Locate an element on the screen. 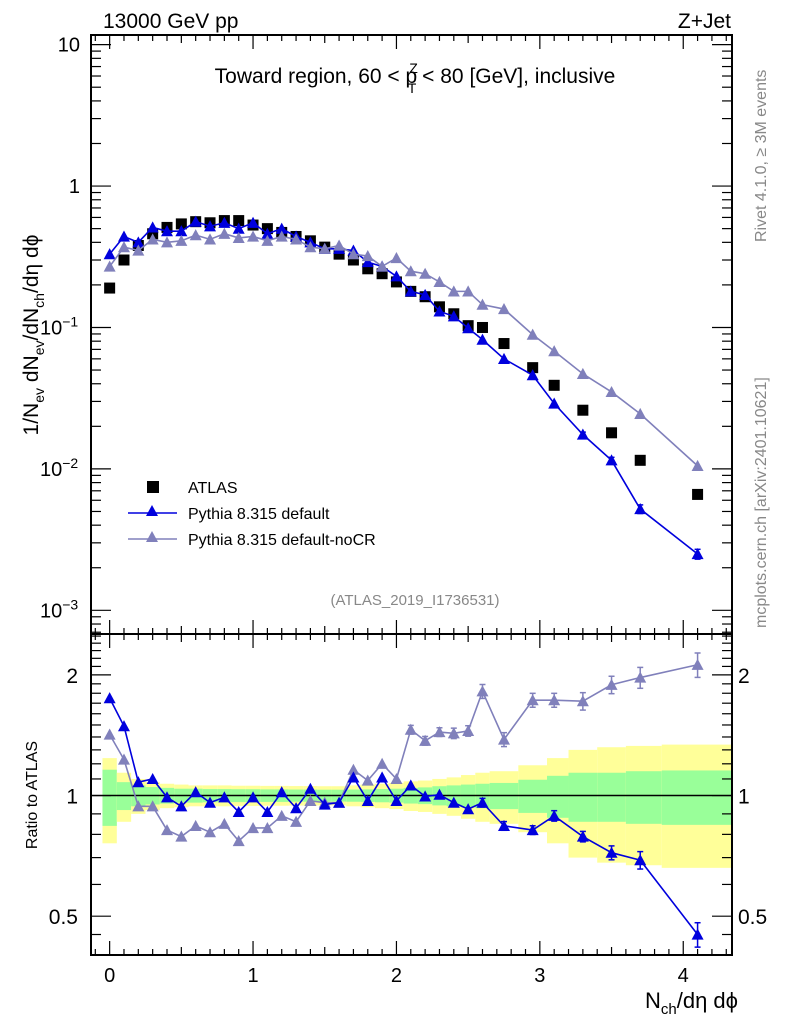 The image size is (786, 1024). ratio-y-tick-label: 1 is located at coordinates (72, 797).